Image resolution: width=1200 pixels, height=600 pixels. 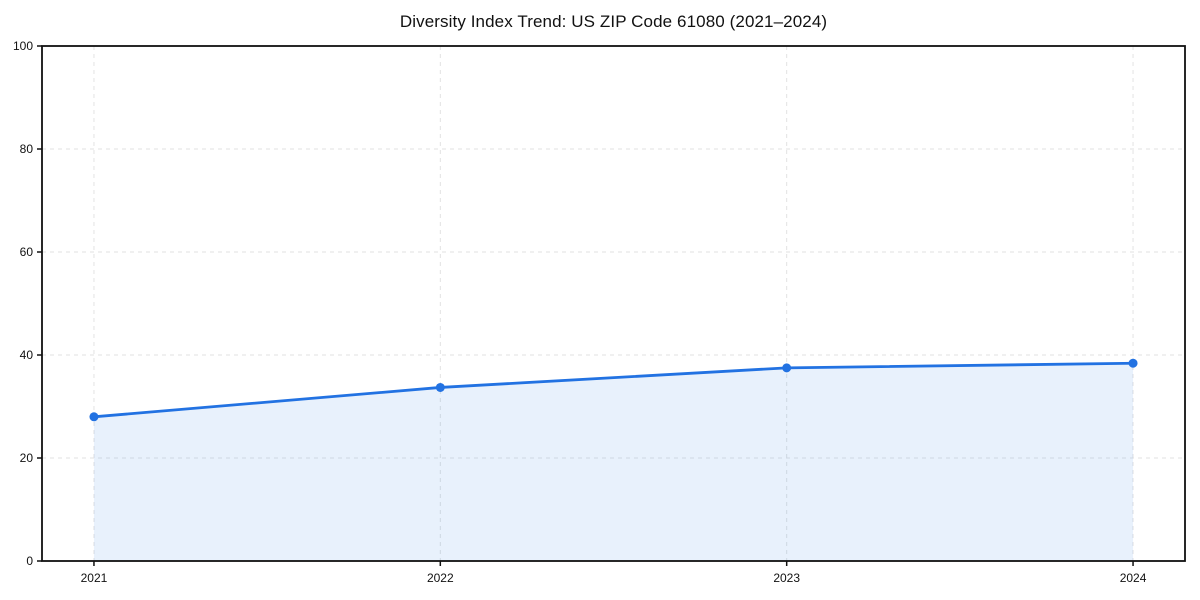 What do you see at coordinates (787, 368) in the screenshot?
I see `data-point-2023` at bounding box center [787, 368].